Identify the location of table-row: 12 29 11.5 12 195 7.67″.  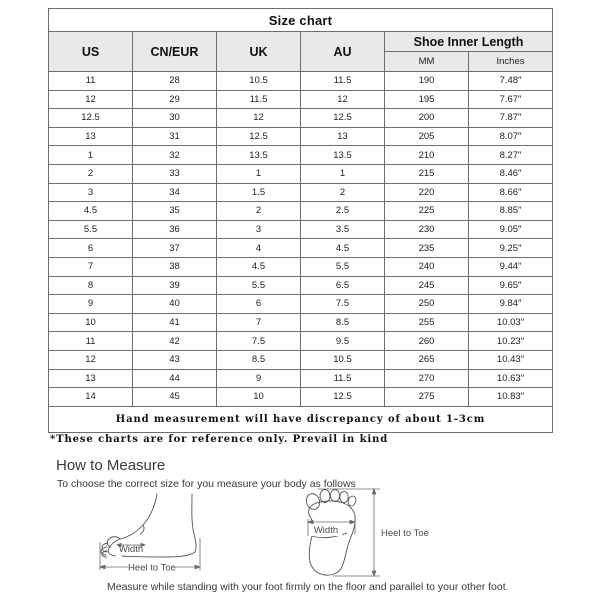
(300, 99).